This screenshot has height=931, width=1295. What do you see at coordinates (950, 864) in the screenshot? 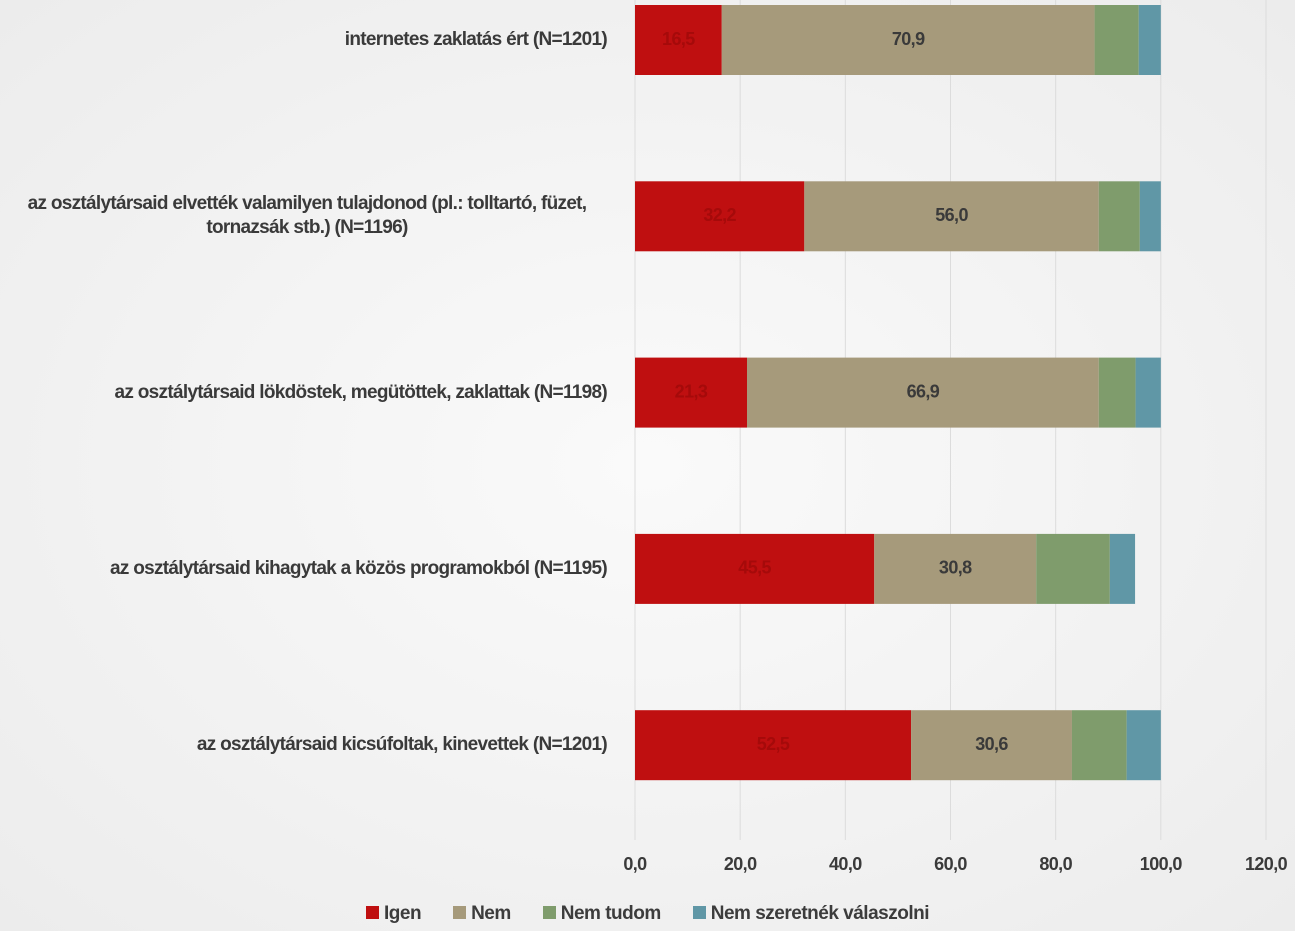
I see `x-tick-label: 60,0` at bounding box center [950, 864].